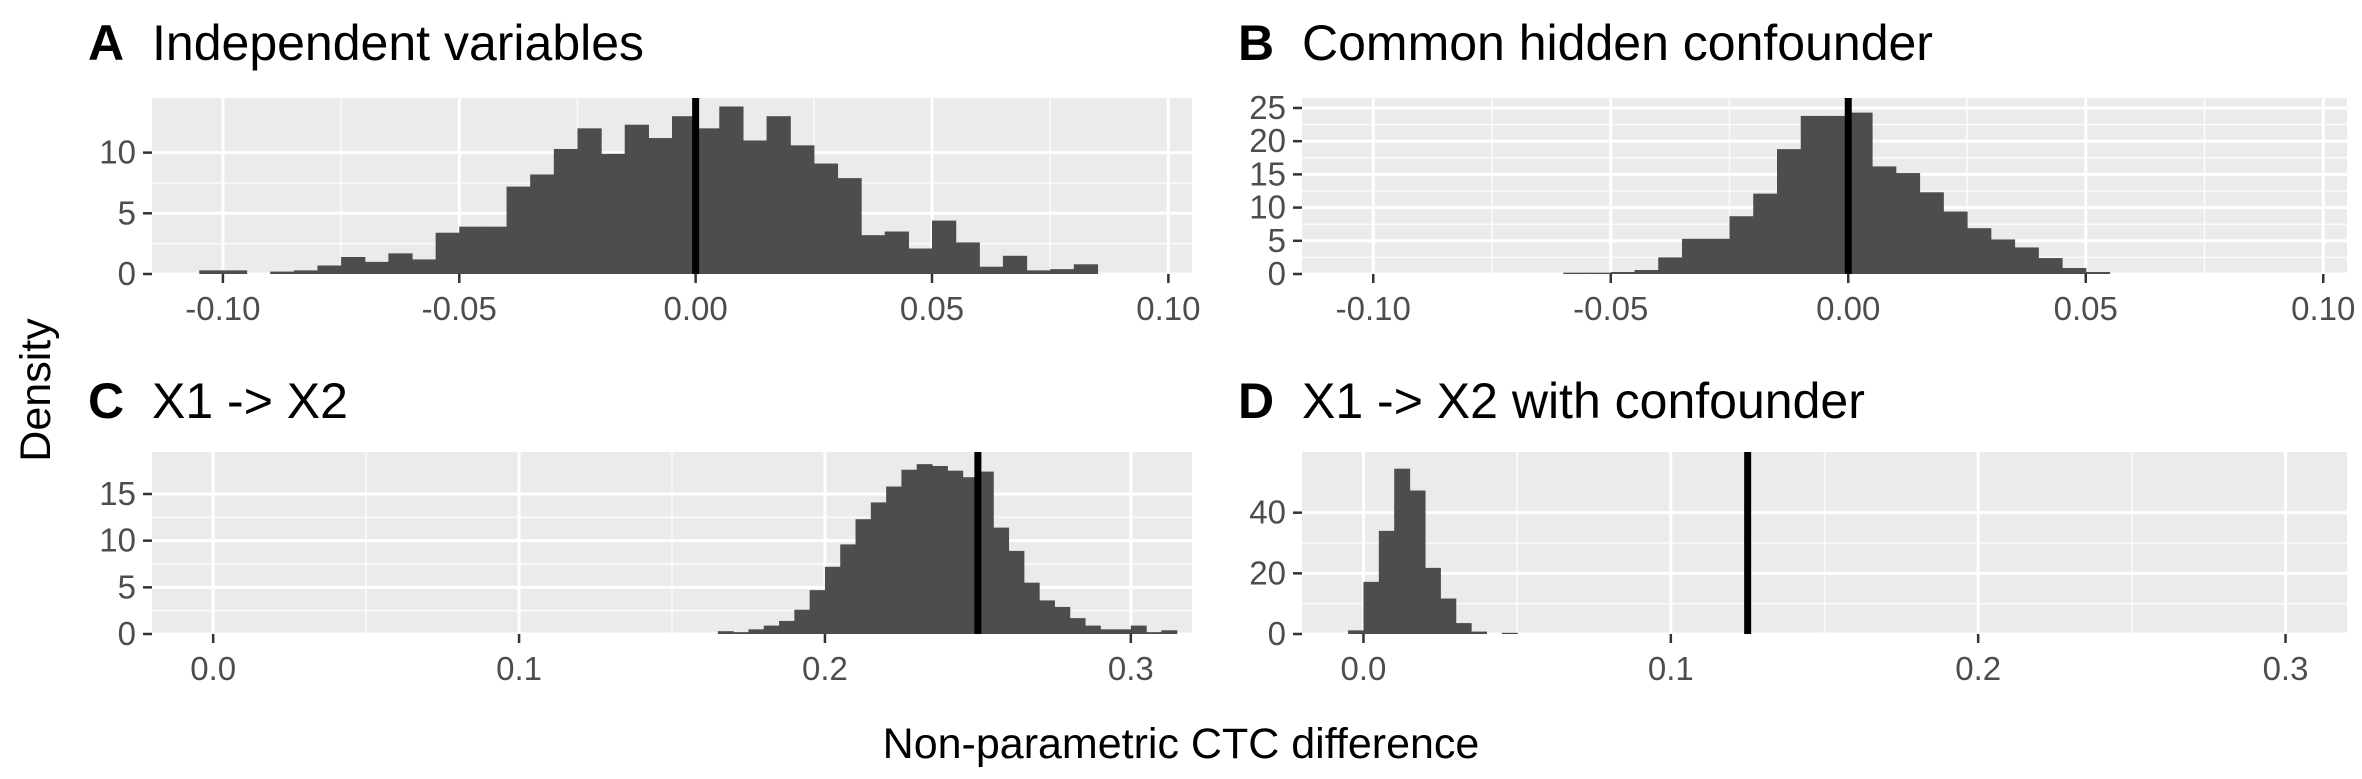 The image size is (2362, 779). I want to click on y-tick-label: 40, so click(1267, 512).